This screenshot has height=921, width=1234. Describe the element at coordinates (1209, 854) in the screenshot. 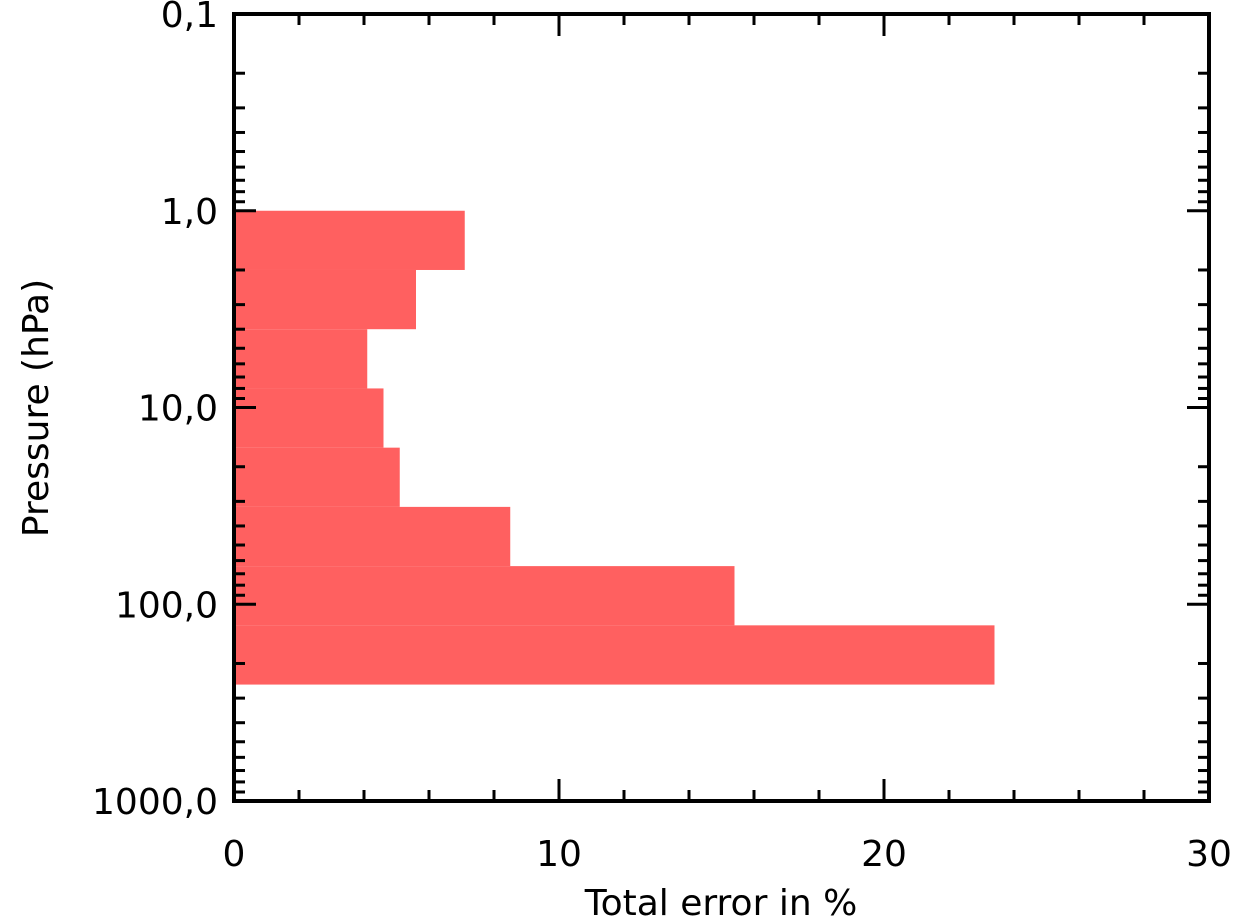

I see `x-tick-label: 30` at that location.